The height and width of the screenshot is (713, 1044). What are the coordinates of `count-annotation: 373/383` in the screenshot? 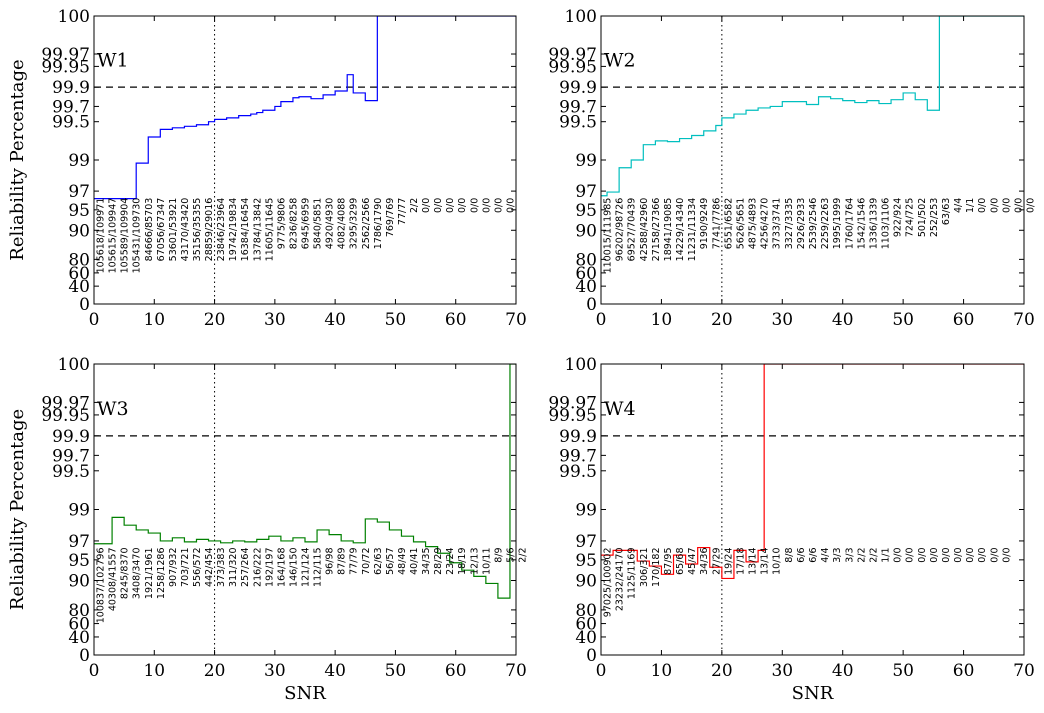 It's located at (221, 567).